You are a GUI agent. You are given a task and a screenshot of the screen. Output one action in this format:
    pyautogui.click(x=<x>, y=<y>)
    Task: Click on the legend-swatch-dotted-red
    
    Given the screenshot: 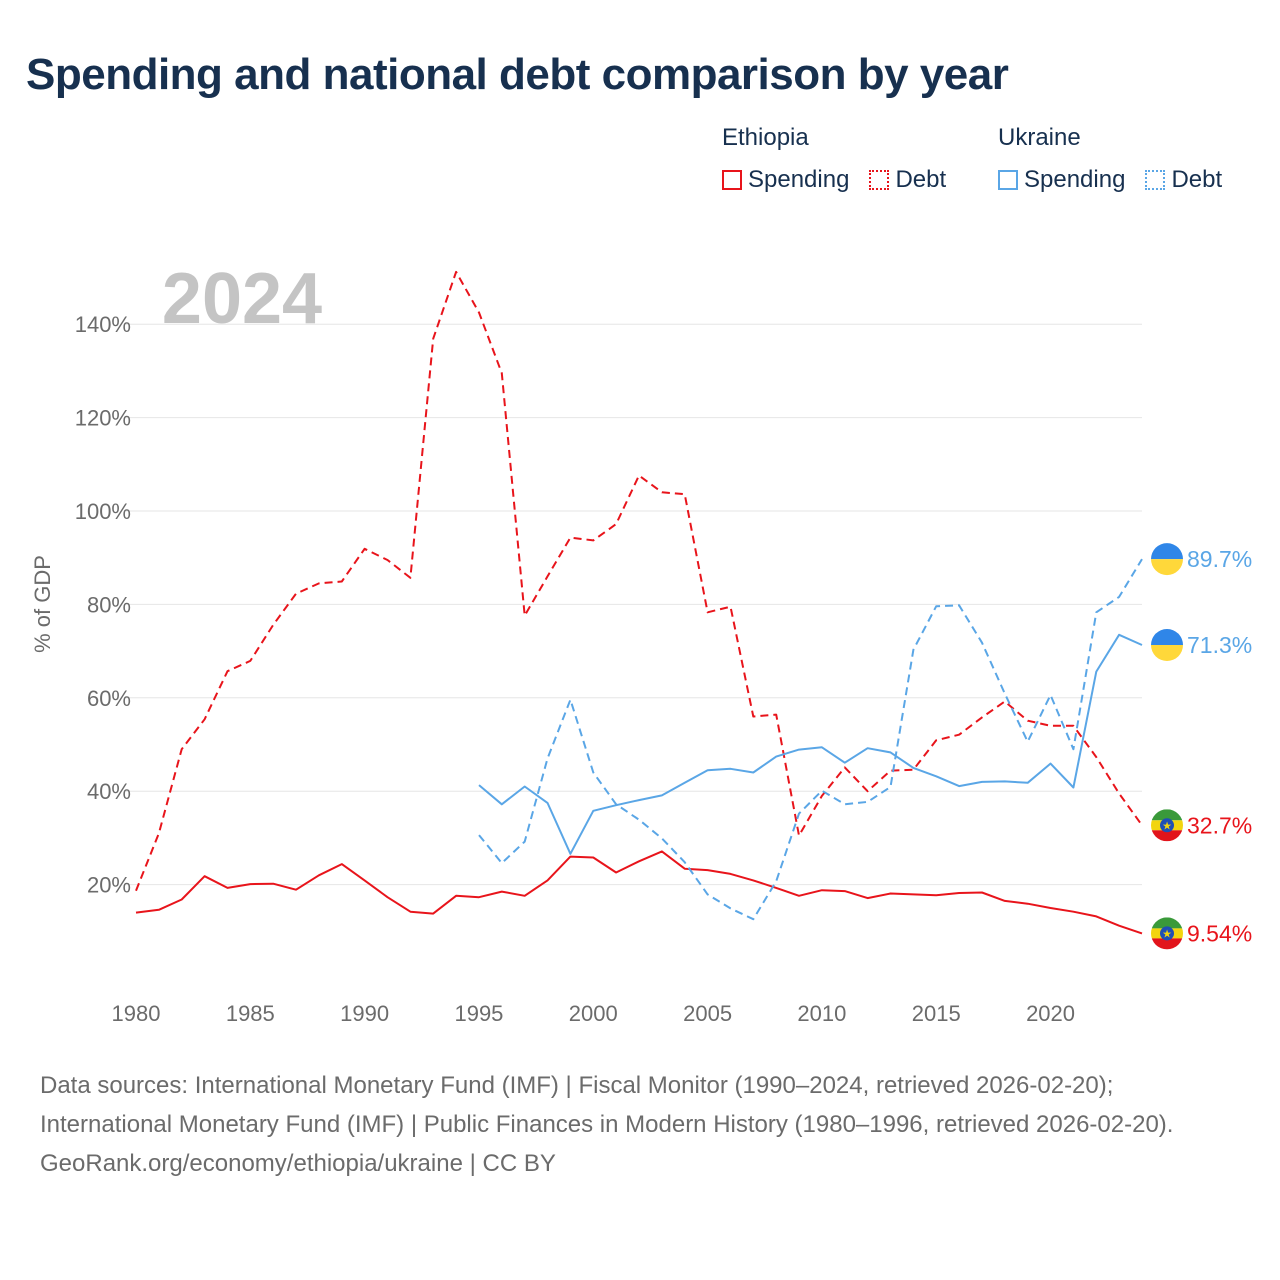 What is the action you would take?
    pyautogui.click(x=879, y=180)
    